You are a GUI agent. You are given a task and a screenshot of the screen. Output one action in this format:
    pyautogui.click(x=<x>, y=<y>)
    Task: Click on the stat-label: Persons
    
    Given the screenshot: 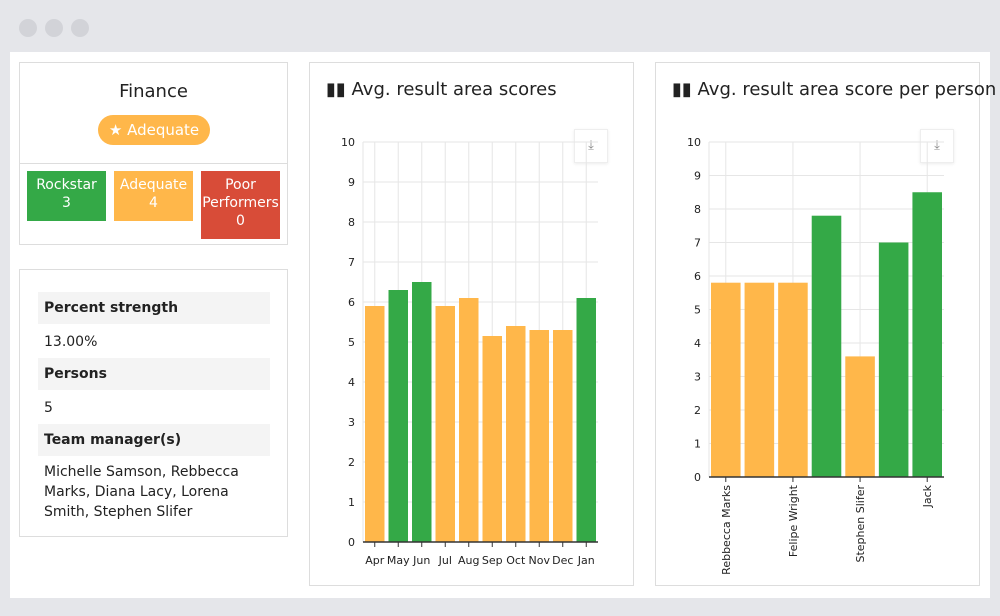 What is the action you would take?
    pyautogui.click(x=154, y=374)
    